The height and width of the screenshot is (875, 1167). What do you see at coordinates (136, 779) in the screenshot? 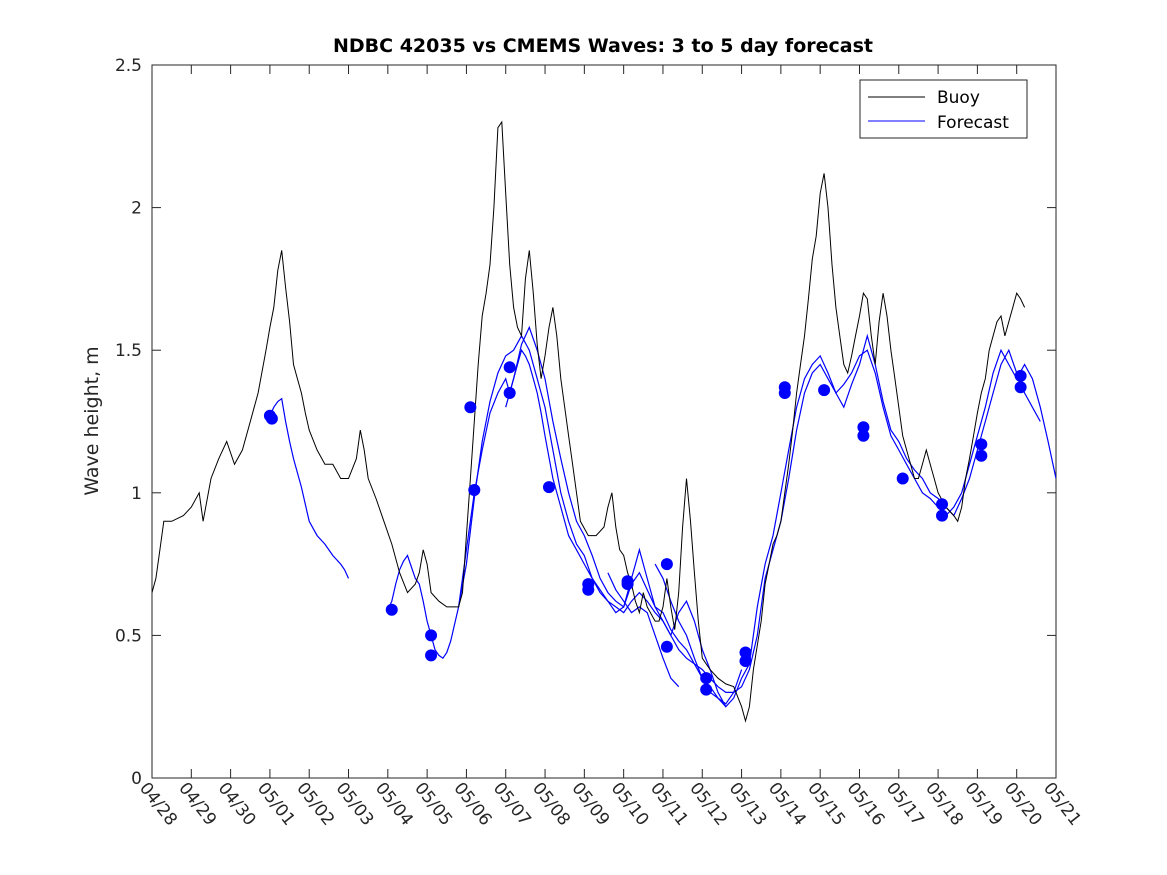
I see `y-tick-label: 0` at bounding box center [136, 779].